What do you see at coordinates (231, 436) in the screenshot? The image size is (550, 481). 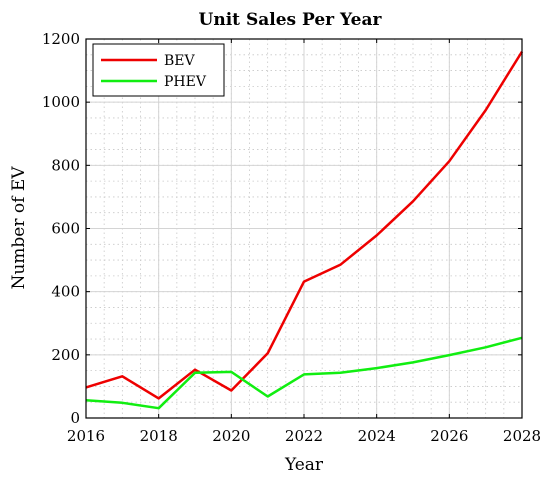 I see `x-tick-label: 2020` at bounding box center [231, 436].